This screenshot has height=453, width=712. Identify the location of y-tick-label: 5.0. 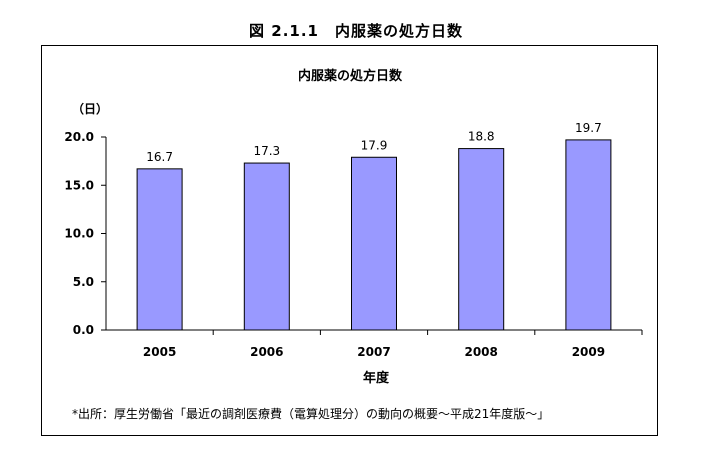
(83, 282).